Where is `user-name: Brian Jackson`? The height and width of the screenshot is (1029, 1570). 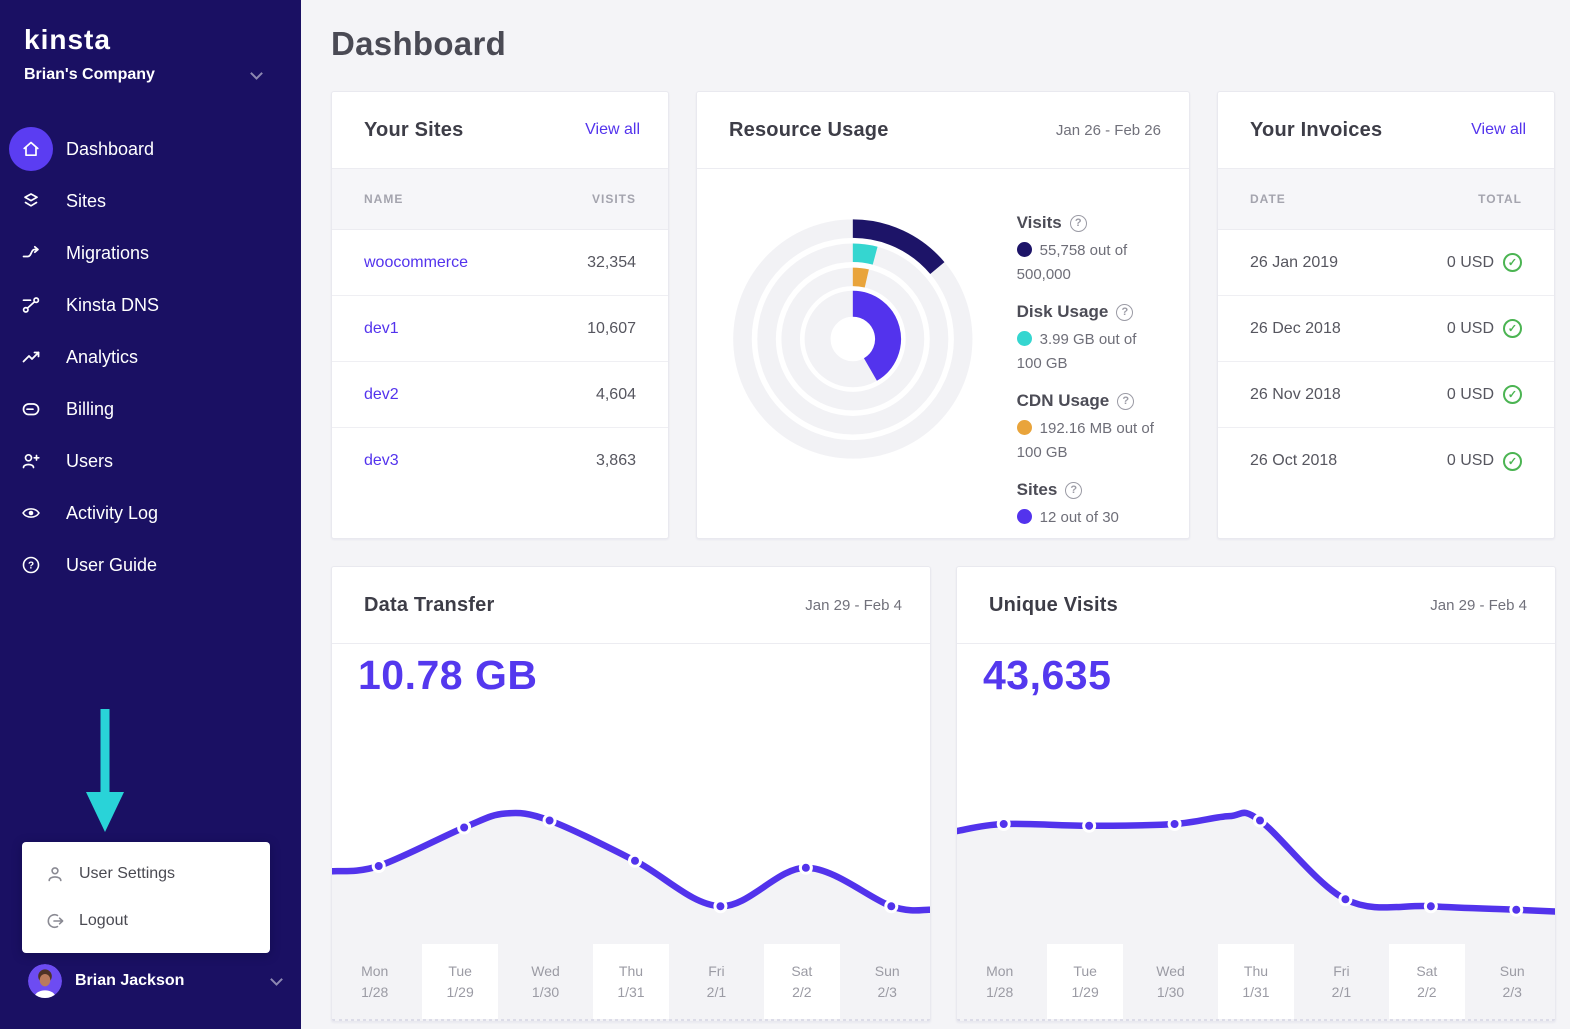 user-name: Brian Jackson is located at coordinates (130, 980).